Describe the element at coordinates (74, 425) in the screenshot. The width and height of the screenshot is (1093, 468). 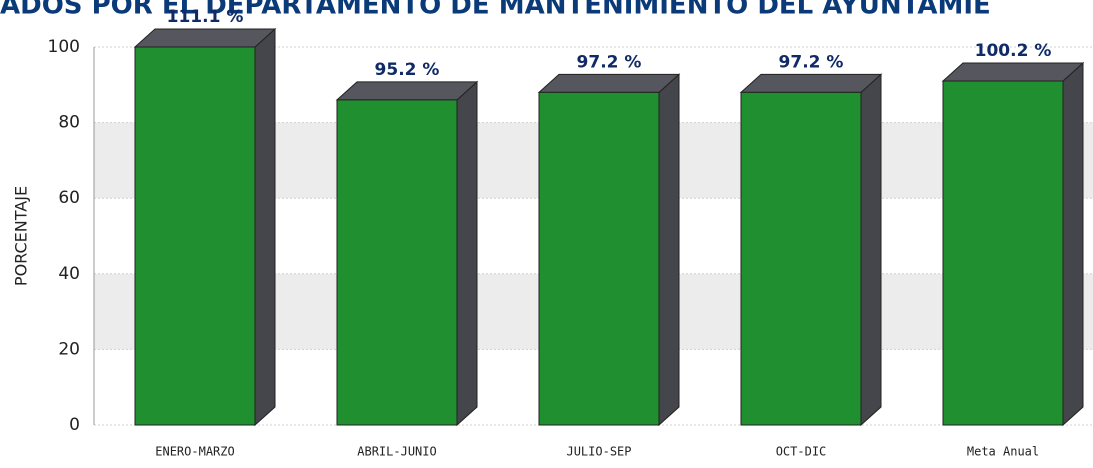
I see `y-tick-label: 0` at that location.